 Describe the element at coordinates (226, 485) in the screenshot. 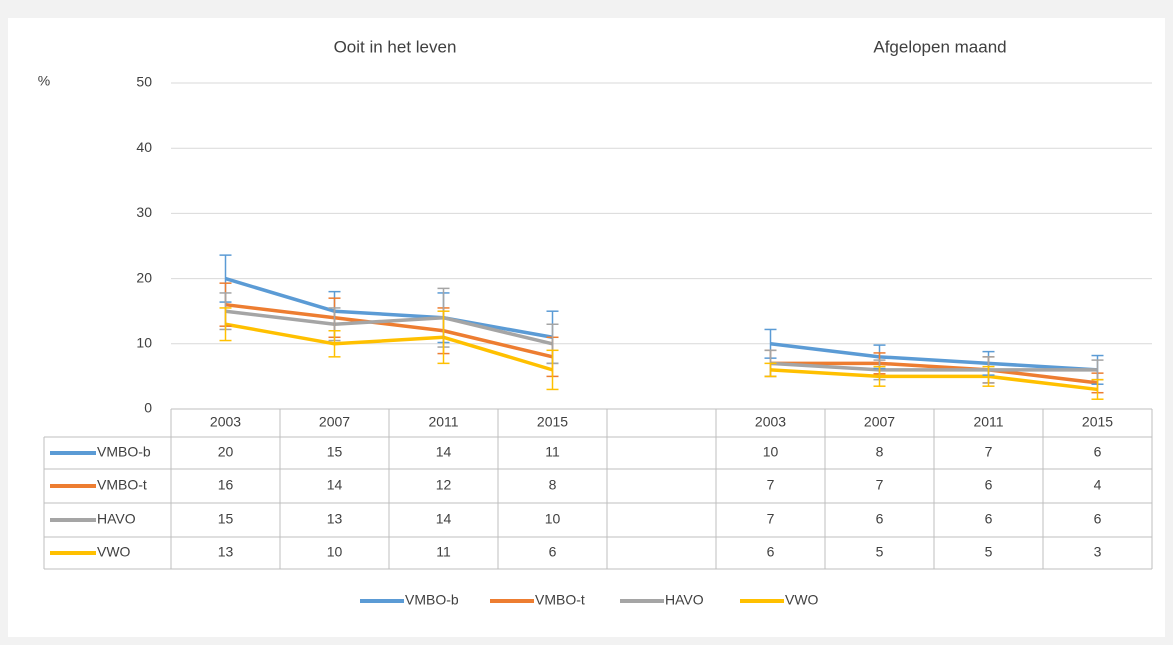

I see `table-cell: 16` at that location.